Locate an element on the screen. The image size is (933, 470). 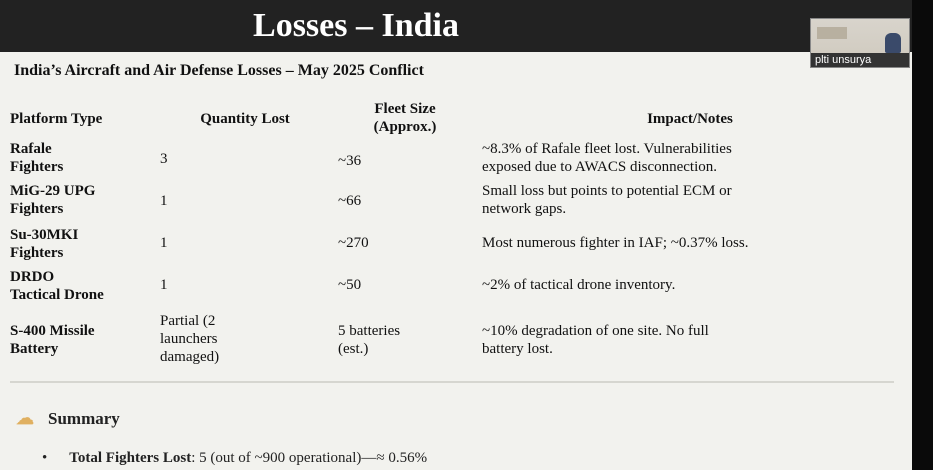
impact-notes-line2: battery lost. is located at coordinates (517, 349).